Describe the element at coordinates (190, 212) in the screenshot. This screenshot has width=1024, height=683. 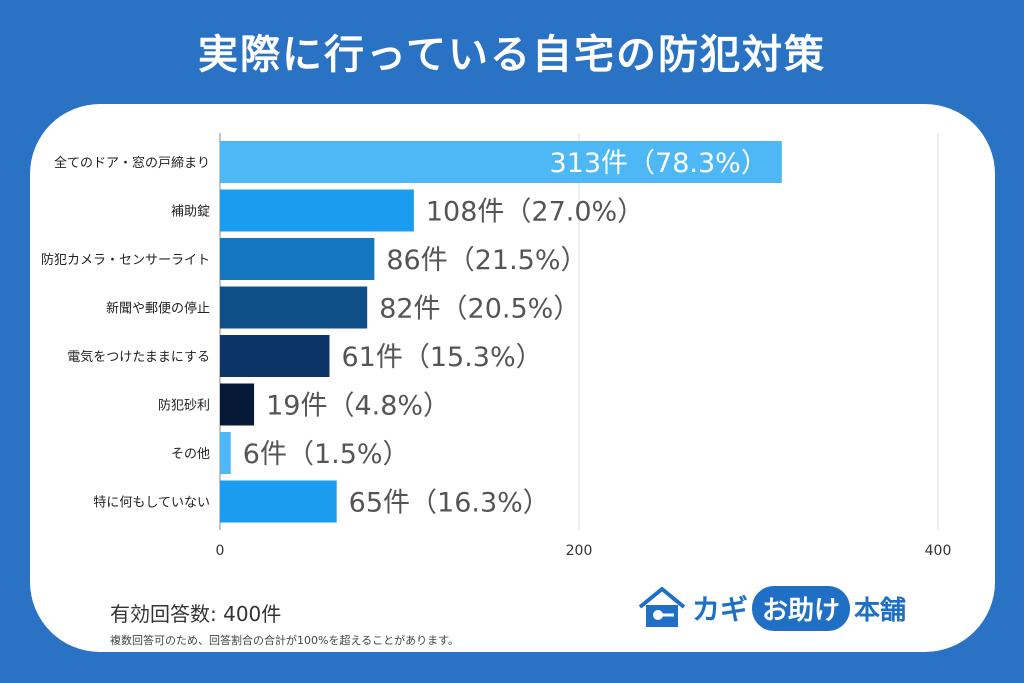
I see `category-label: 補助錠` at that location.